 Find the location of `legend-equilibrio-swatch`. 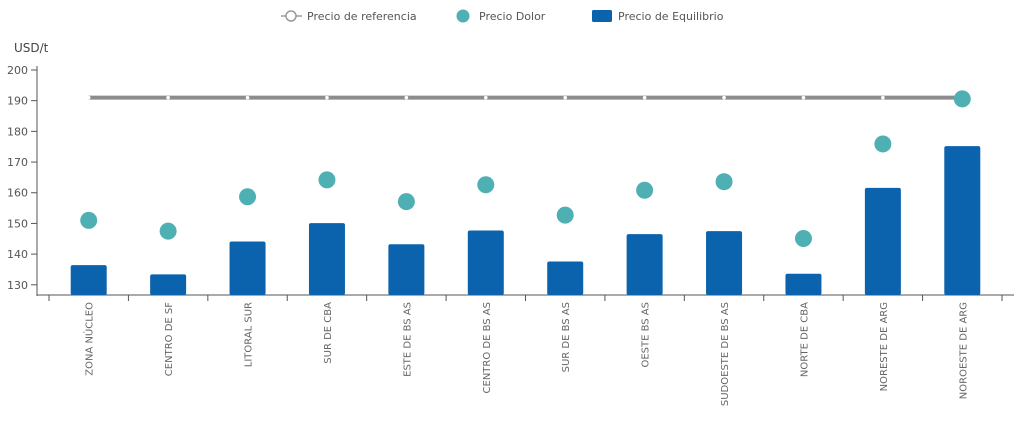

legend-equilibrio-swatch is located at coordinates (602, 16).